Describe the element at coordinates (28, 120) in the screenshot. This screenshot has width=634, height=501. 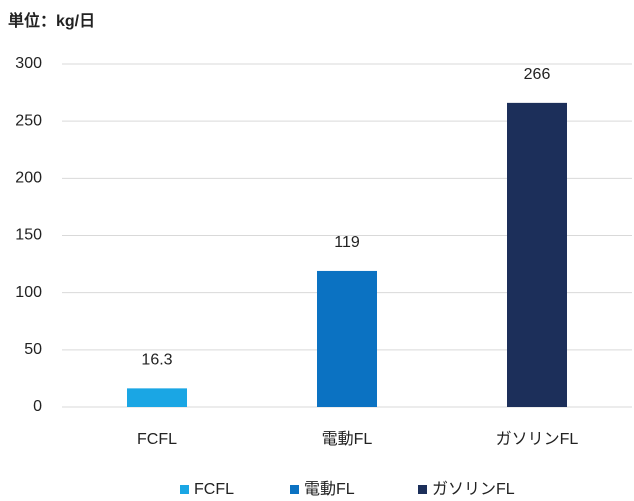
I see `y-tick-label: 250` at that location.